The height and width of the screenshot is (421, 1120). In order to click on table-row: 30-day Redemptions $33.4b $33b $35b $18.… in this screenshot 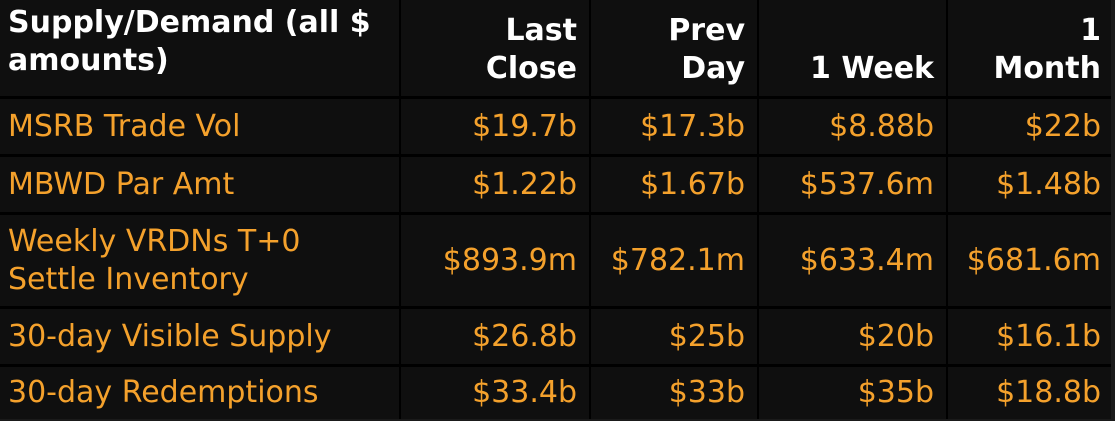, I will do `click(555, 392)`.